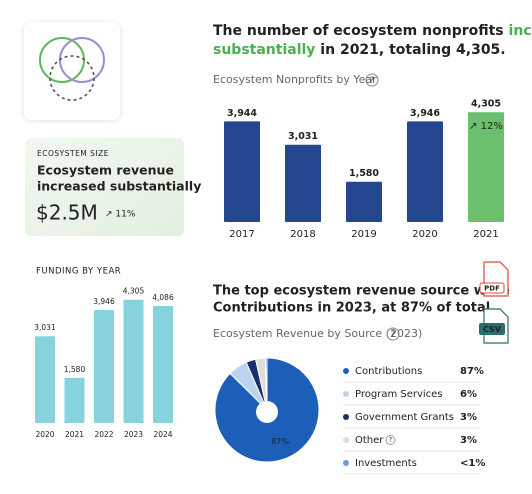 The width and height of the screenshot is (532, 494). What do you see at coordinates (369, 440) in the screenshot?
I see `legend-label: Other` at bounding box center [369, 440].